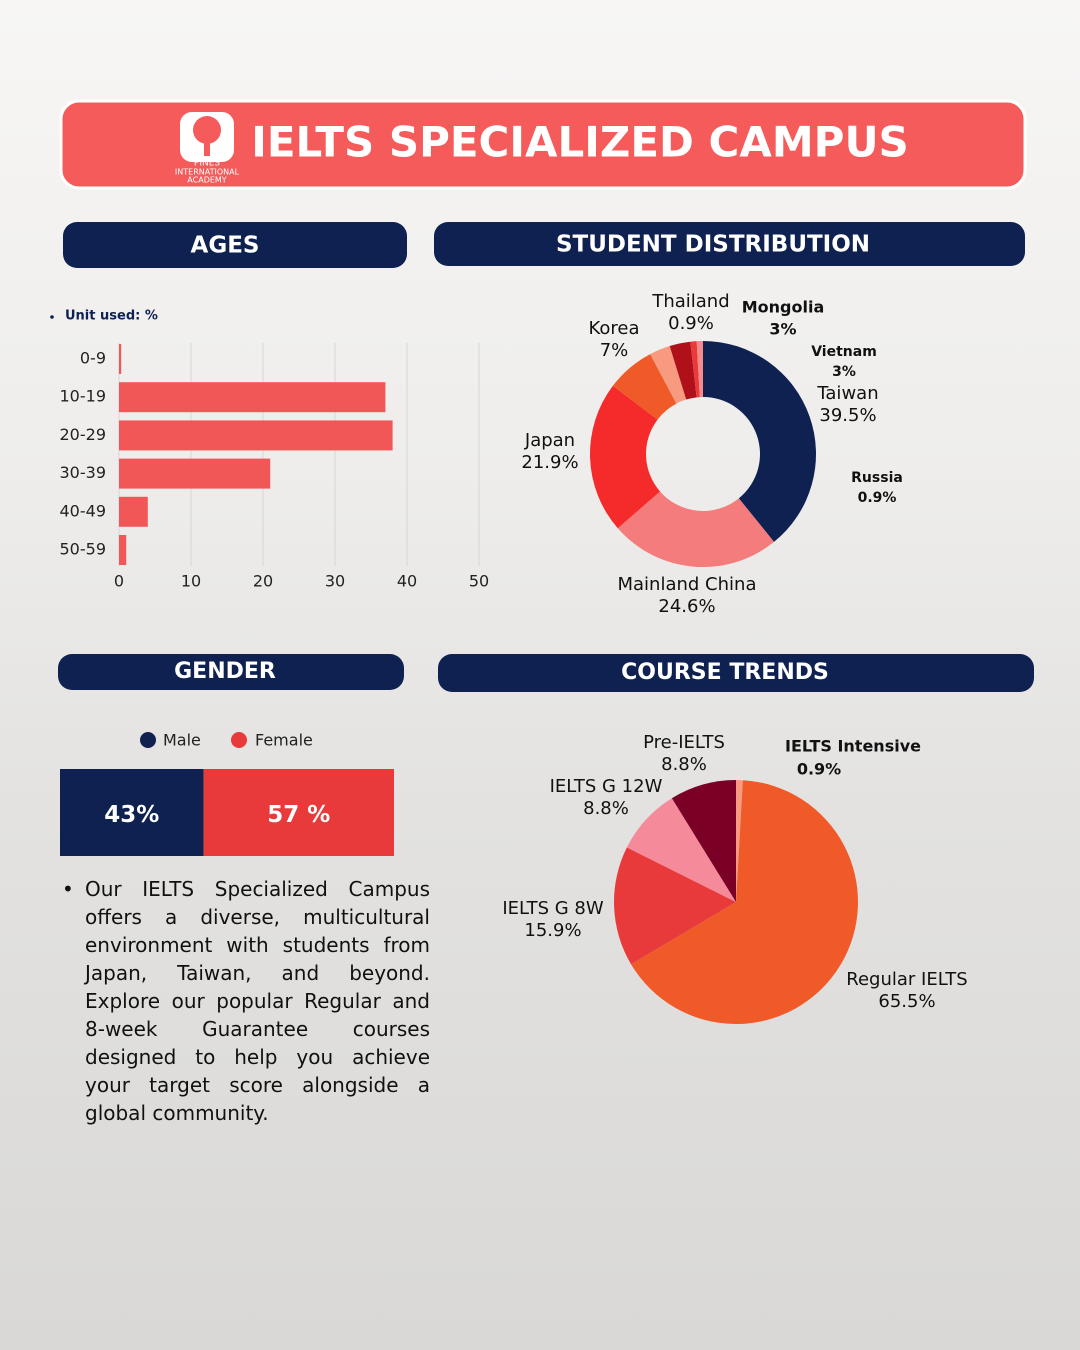  What do you see at coordinates (298, 815) in the screenshot?
I see `segment-label: 57 %` at bounding box center [298, 815].